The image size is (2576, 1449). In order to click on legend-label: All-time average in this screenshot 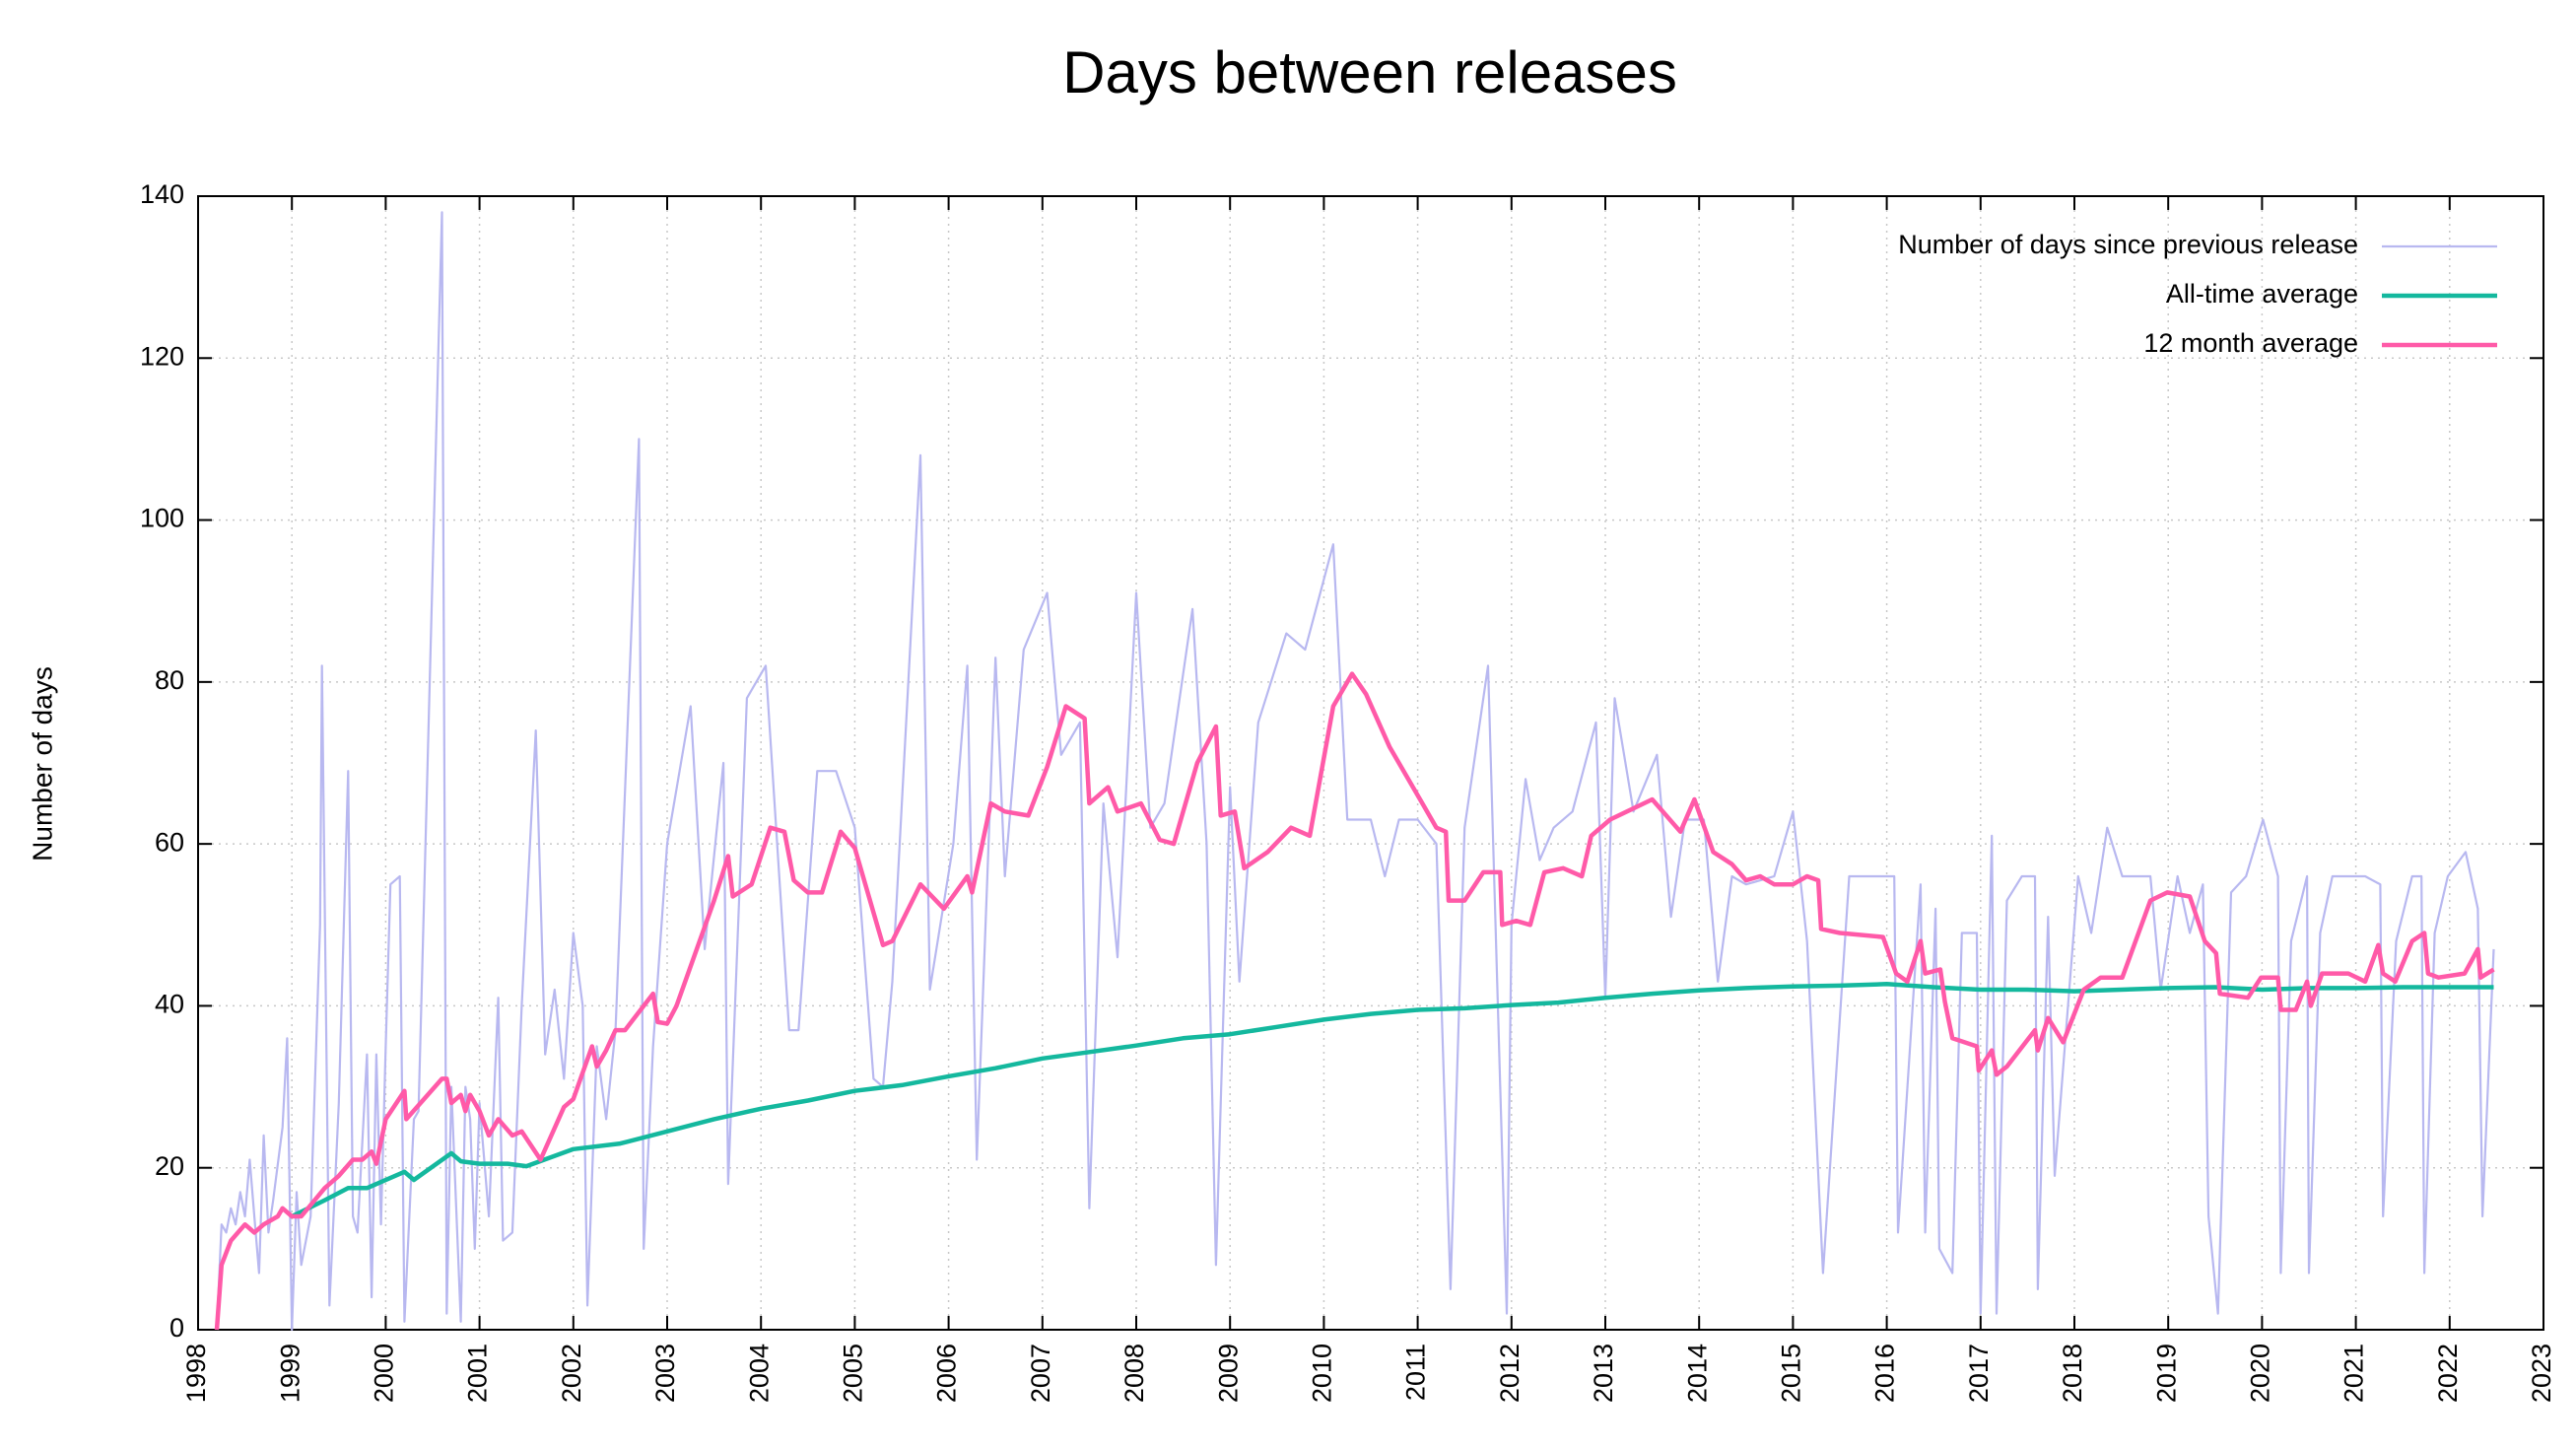, I will do `click(2262, 294)`.